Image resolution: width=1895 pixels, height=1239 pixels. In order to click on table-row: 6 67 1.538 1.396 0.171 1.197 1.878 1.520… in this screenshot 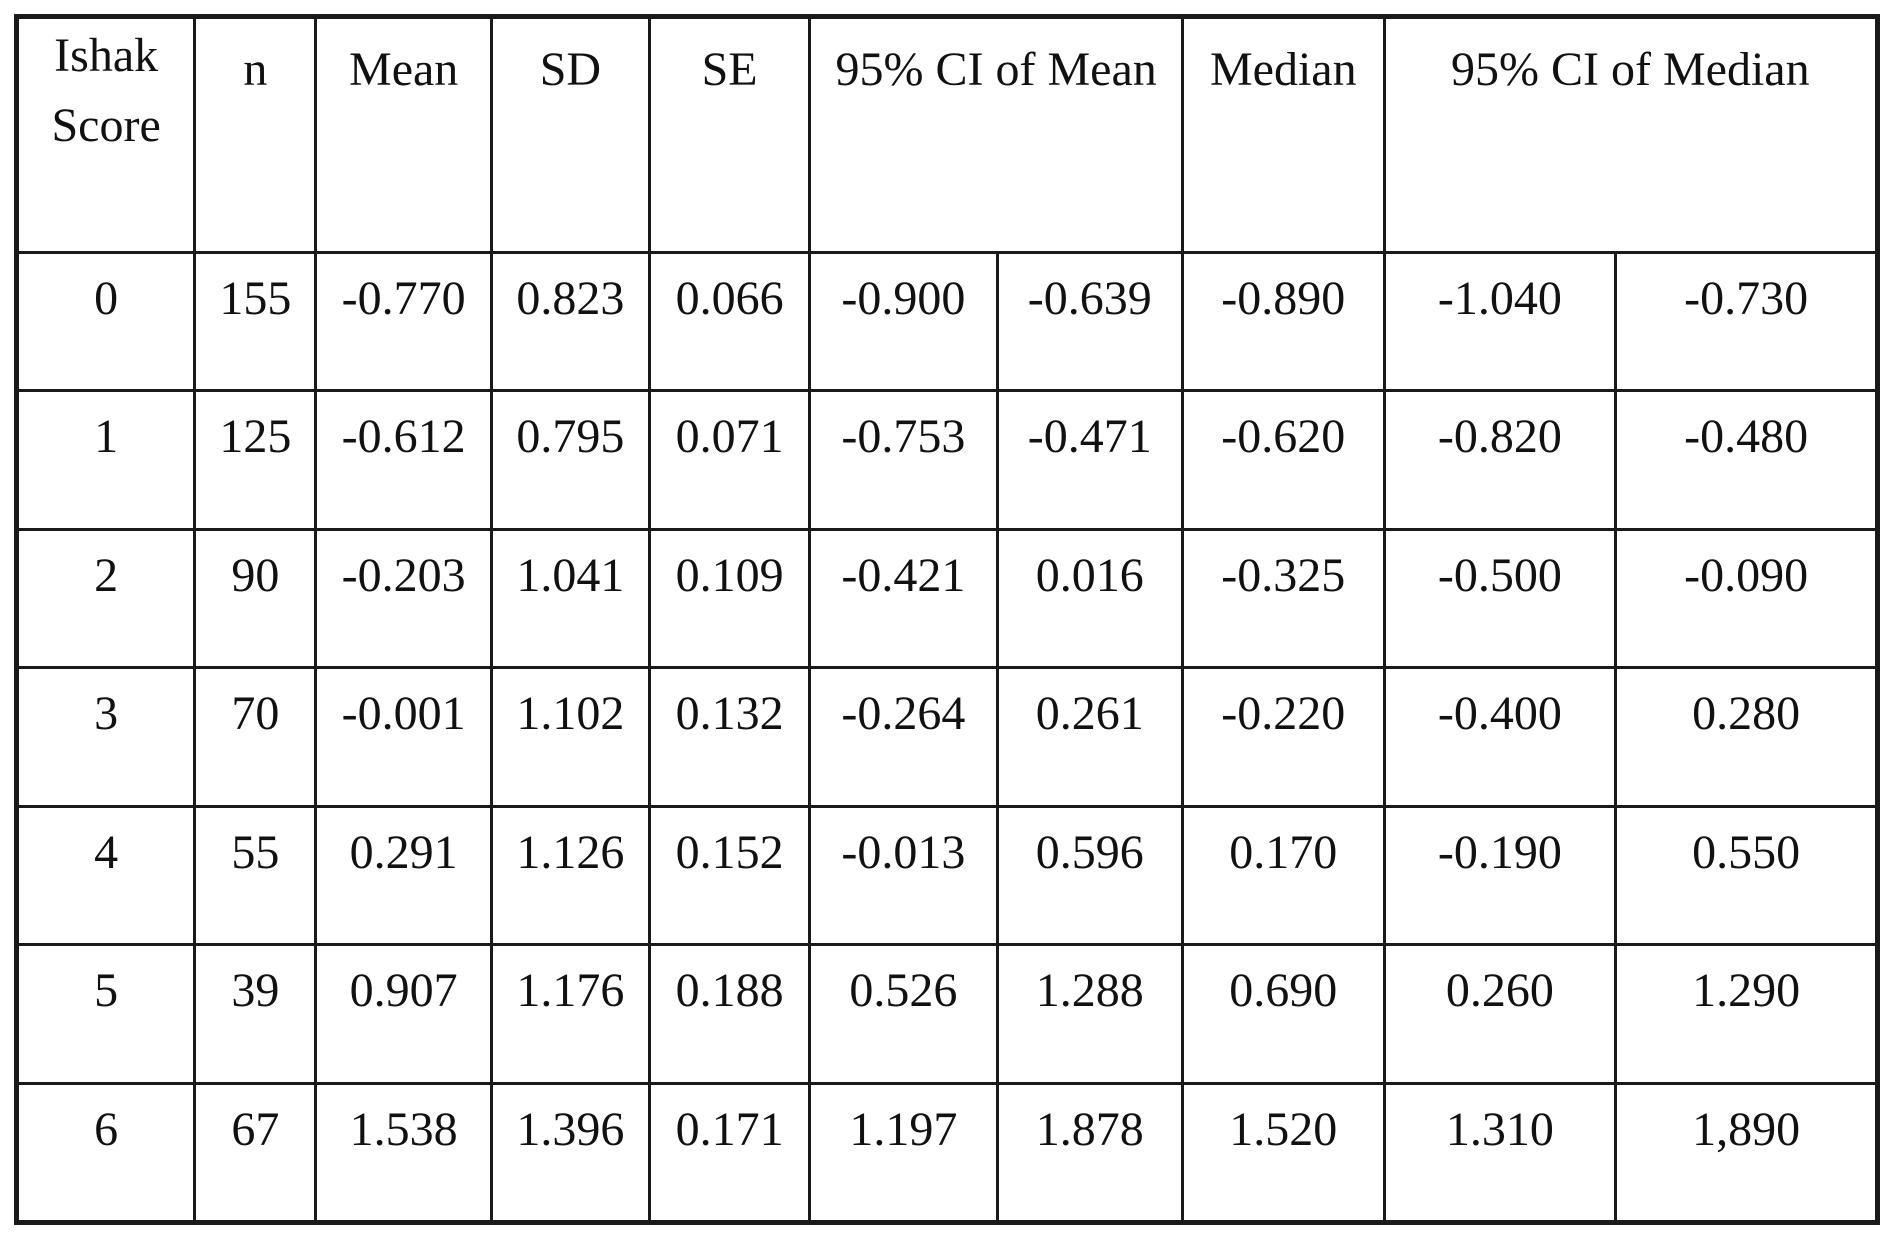, I will do `click(947, 1152)`.